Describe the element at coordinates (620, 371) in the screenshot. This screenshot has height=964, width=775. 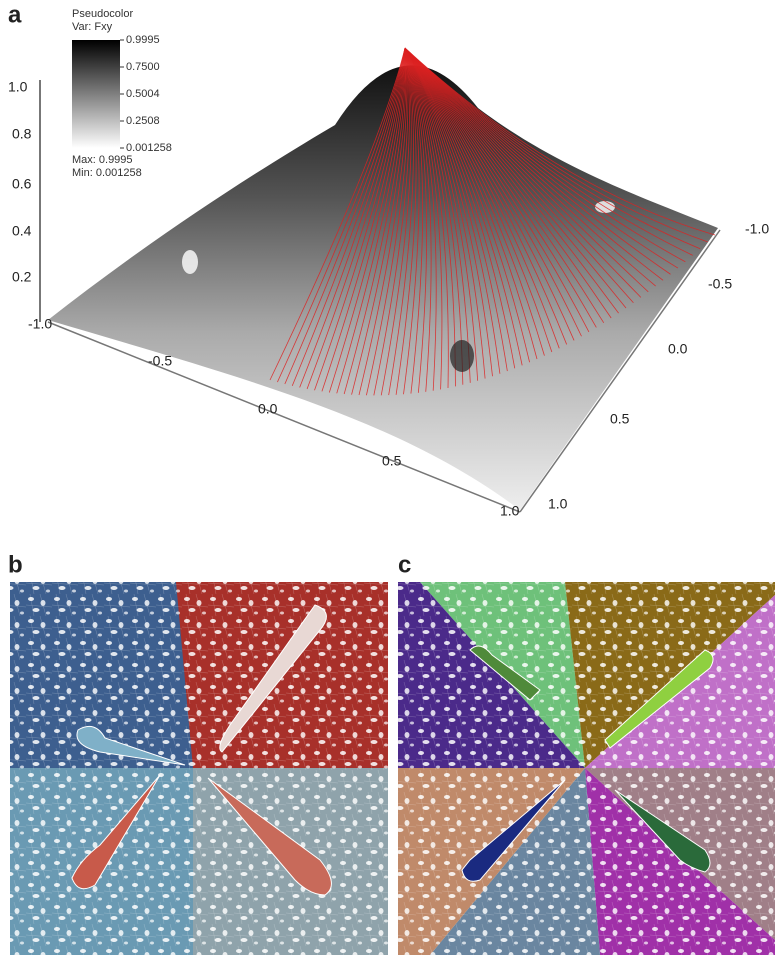
I see `y-axis` at that location.